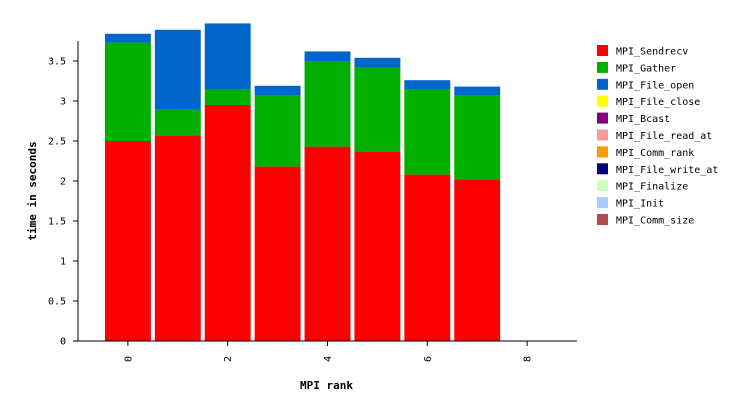 The image size is (736, 411). What do you see at coordinates (57, 142) in the screenshot?
I see `y-tick-label: 2.5` at bounding box center [57, 142].